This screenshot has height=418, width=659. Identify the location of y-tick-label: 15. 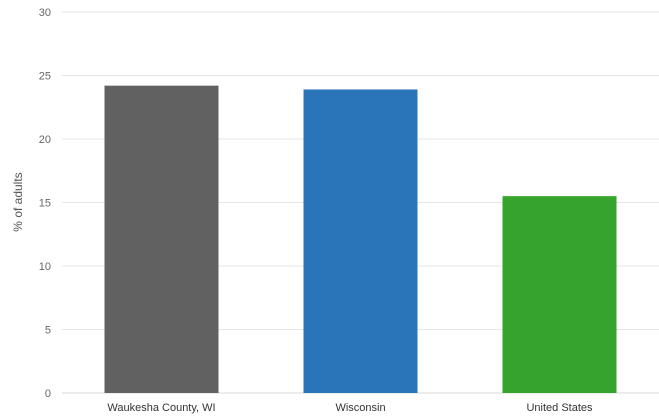
(45, 204).